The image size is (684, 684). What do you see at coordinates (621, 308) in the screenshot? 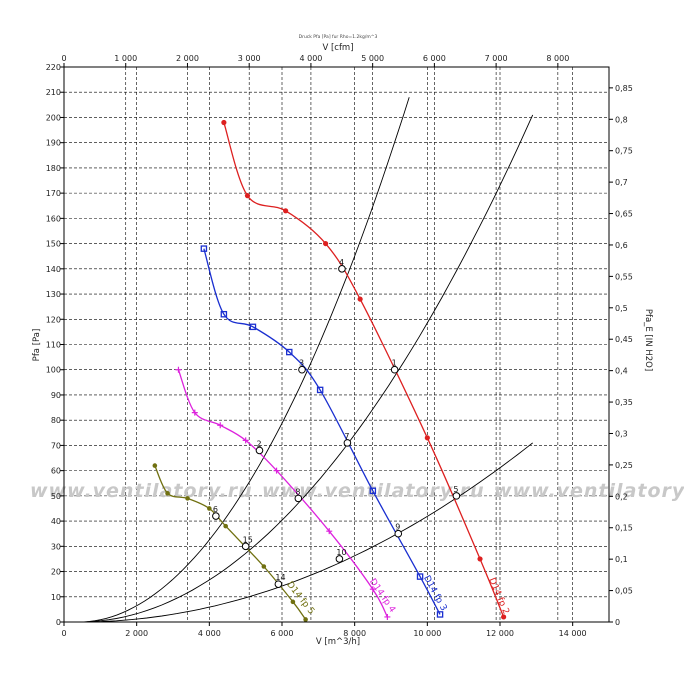
I see `y2-tick-label: 0,5` at bounding box center [621, 308].